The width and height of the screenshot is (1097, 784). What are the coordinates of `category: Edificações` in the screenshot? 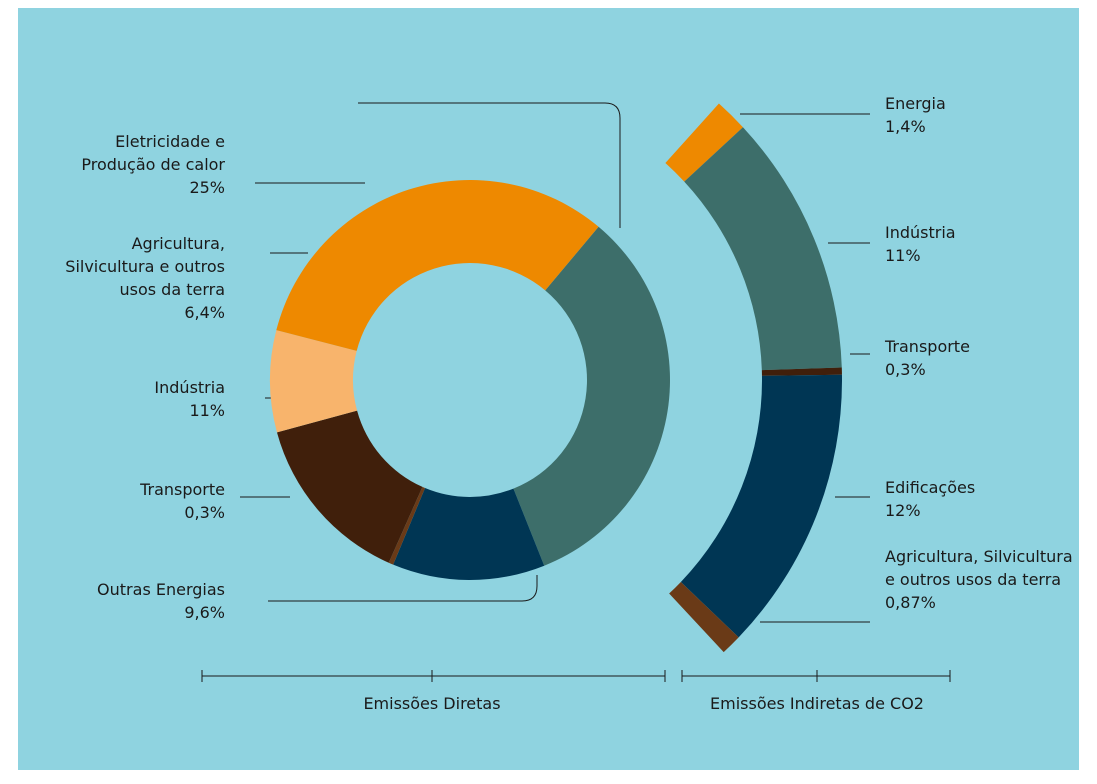 It's located at (930, 487).